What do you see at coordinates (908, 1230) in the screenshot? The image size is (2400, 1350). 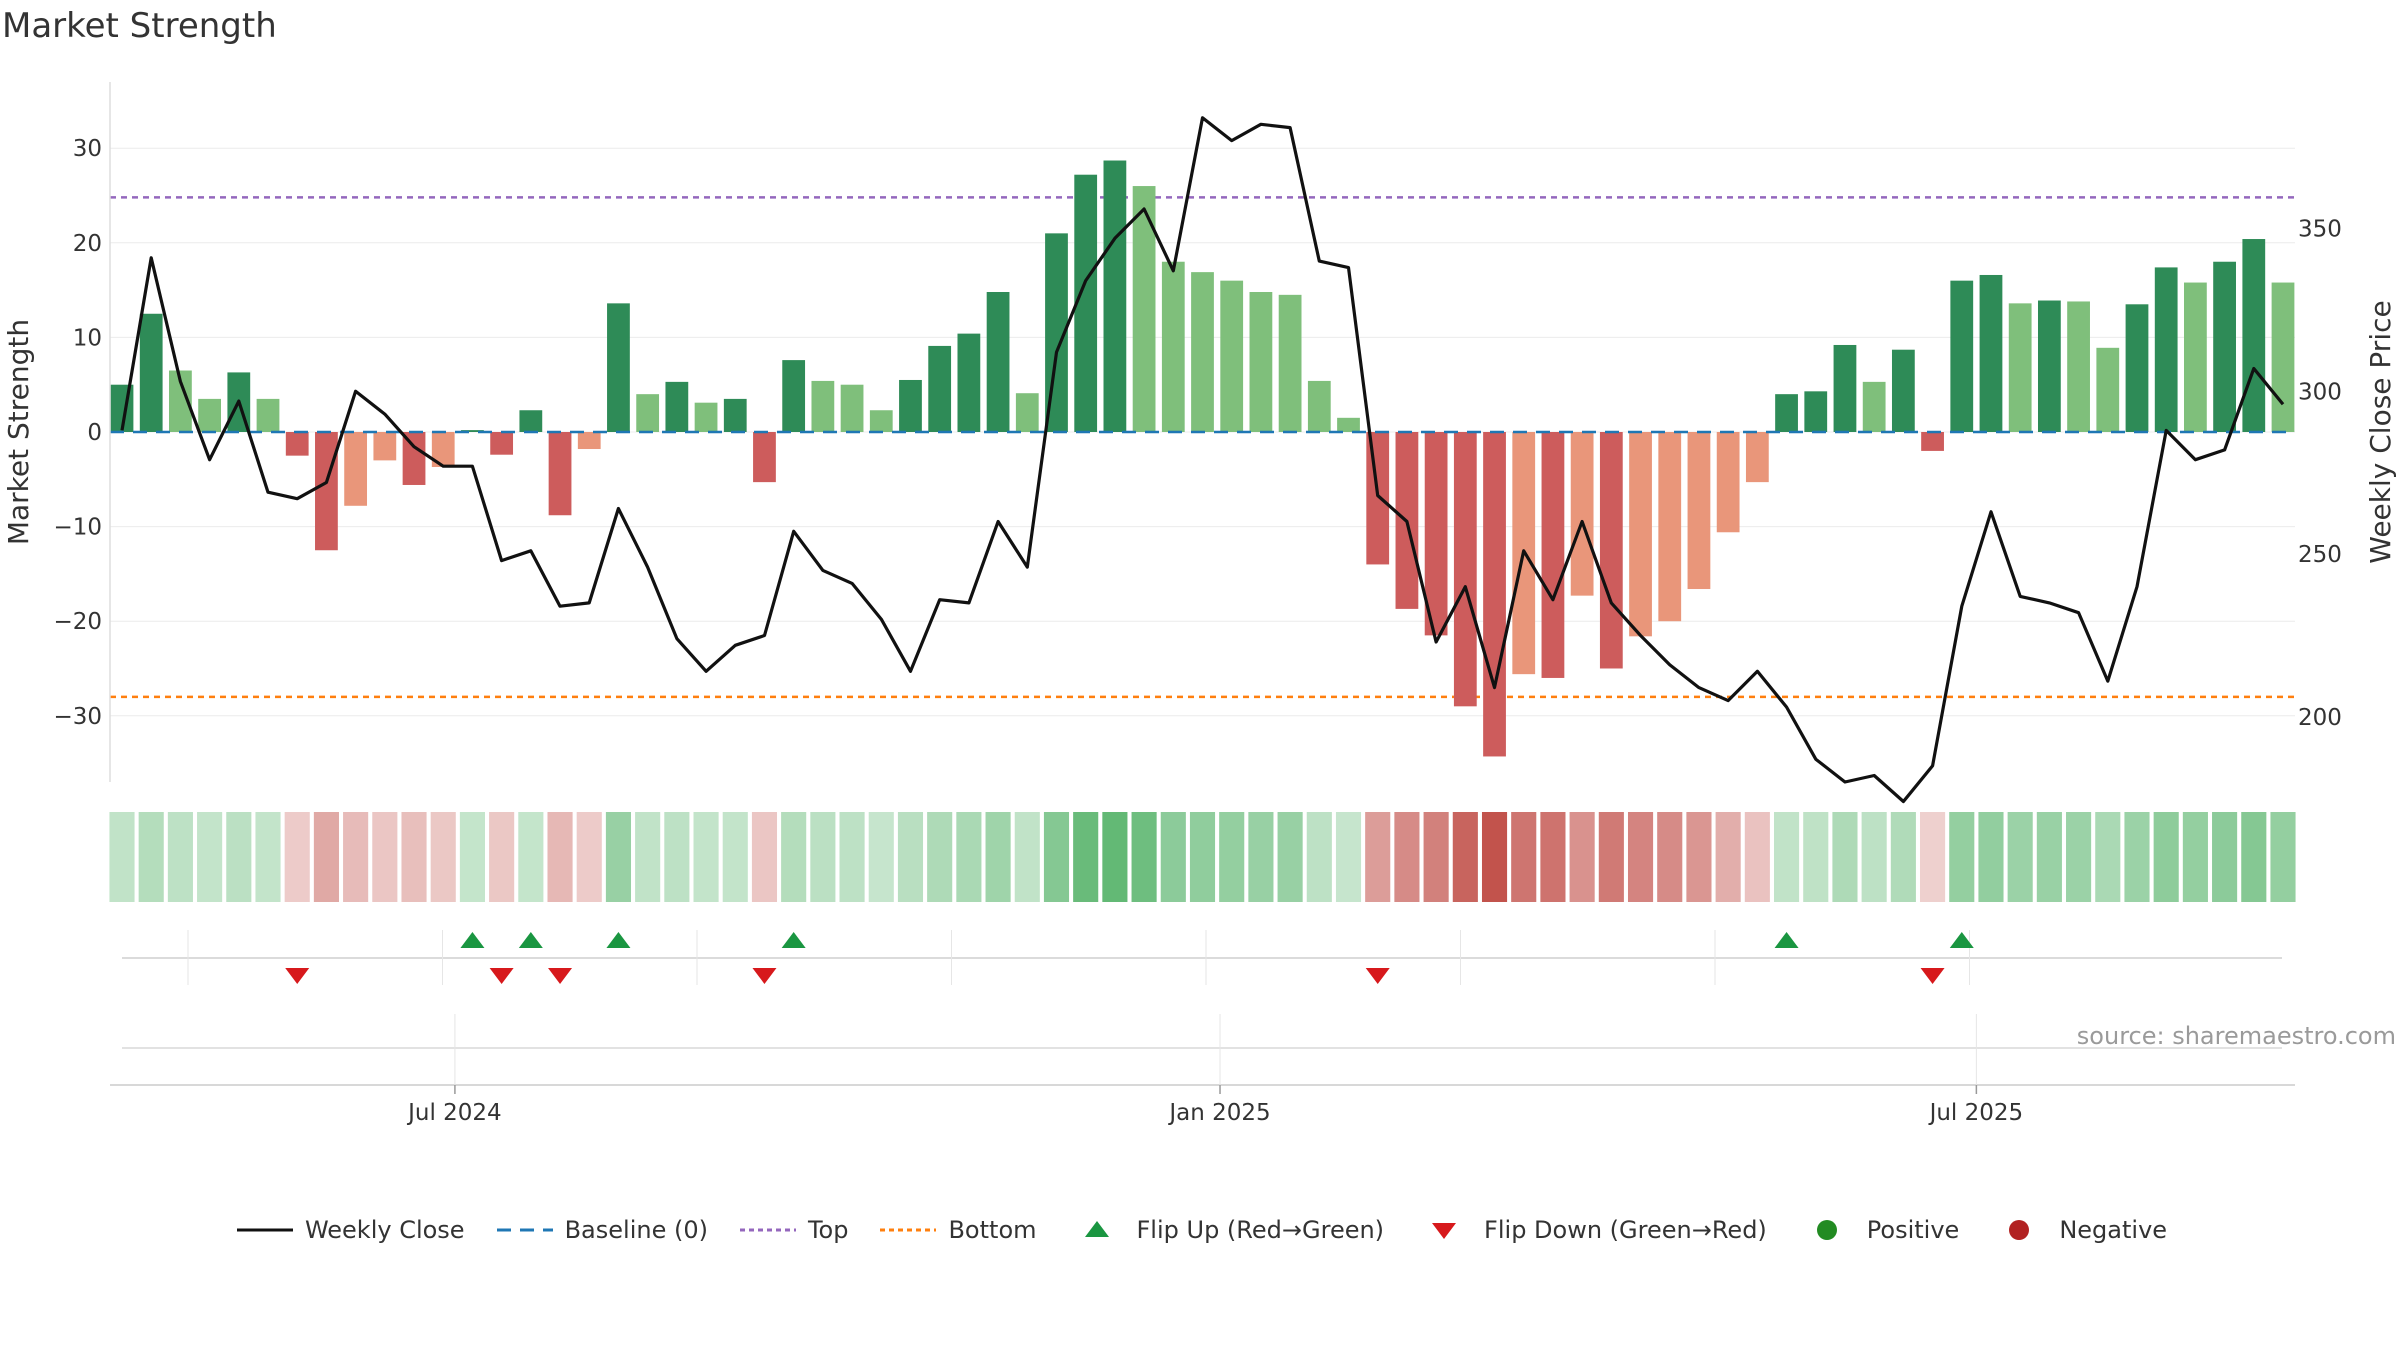 I see `legend-swatch-bottom` at bounding box center [908, 1230].